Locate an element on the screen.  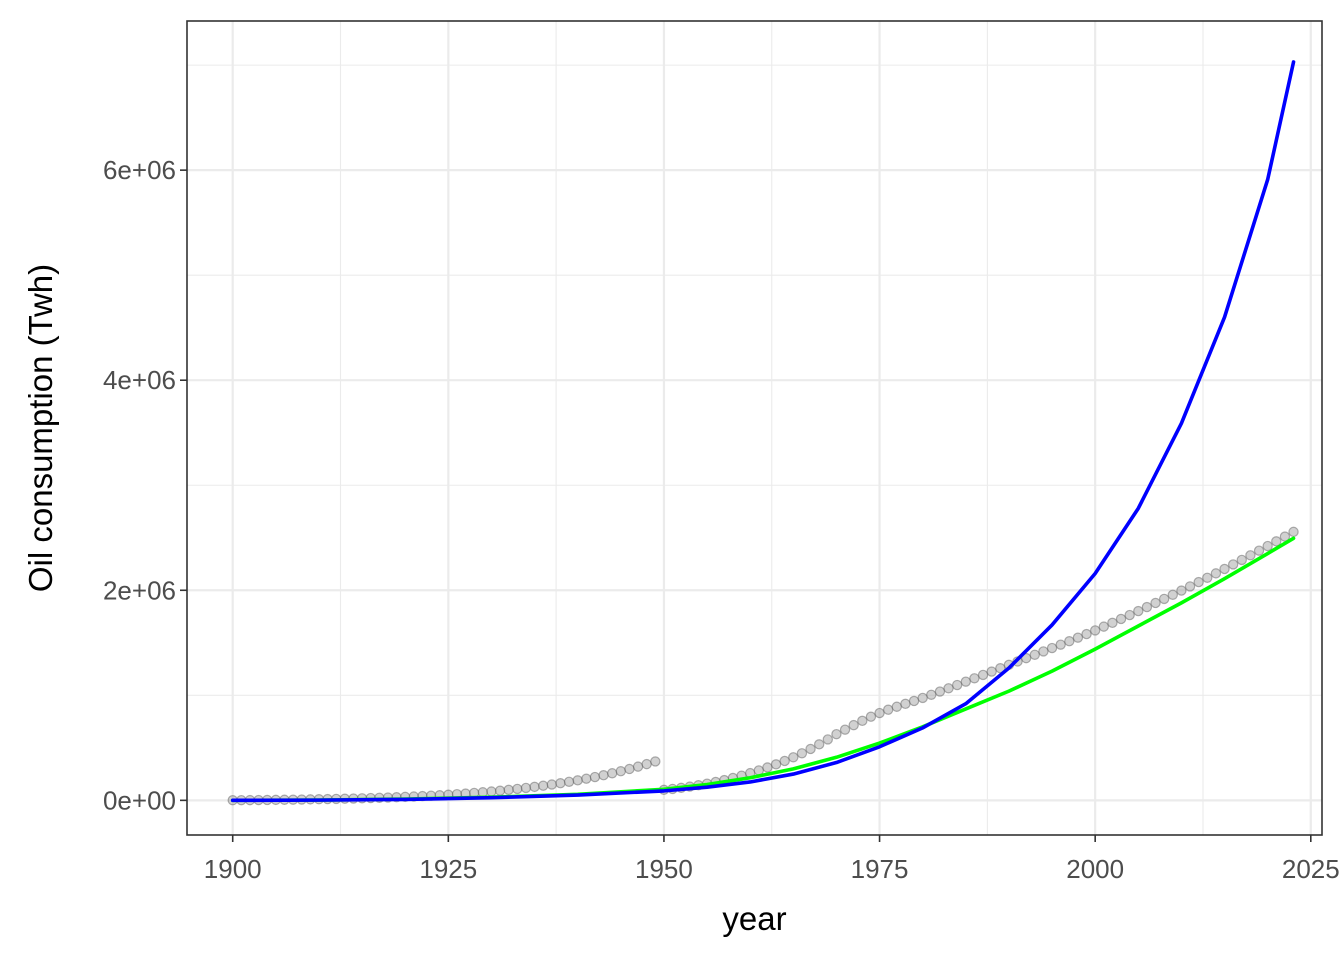
x-tick-label: 1950 is located at coordinates (664, 869).